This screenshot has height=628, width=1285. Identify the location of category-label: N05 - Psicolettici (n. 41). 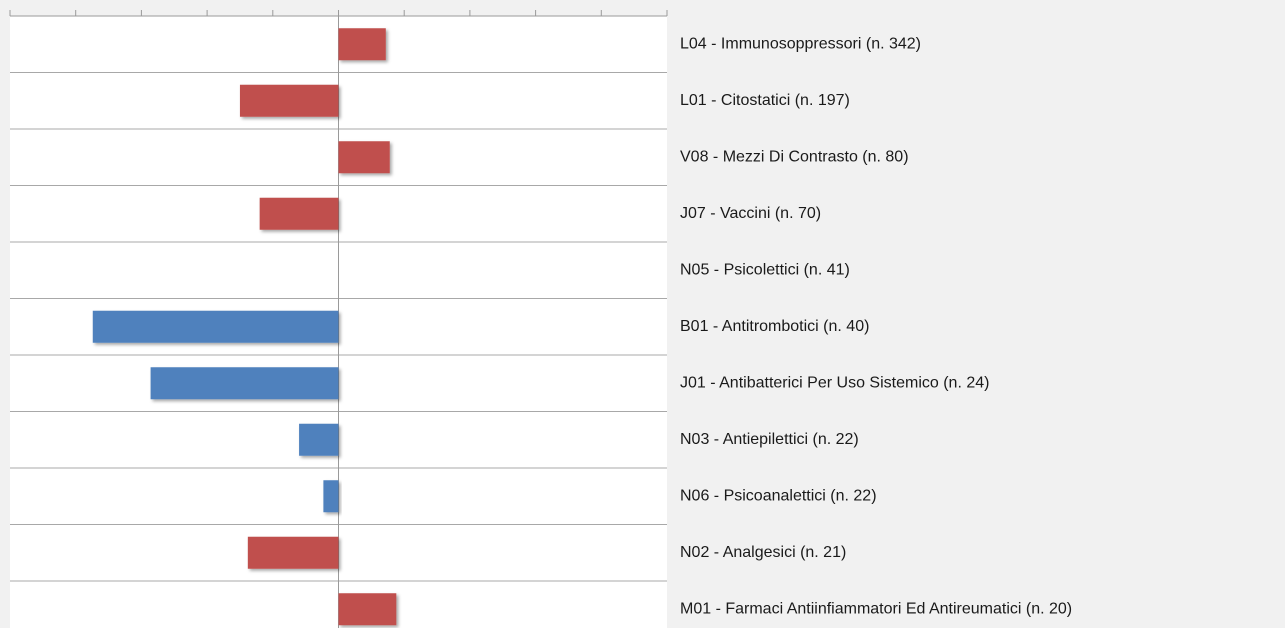
(765, 269).